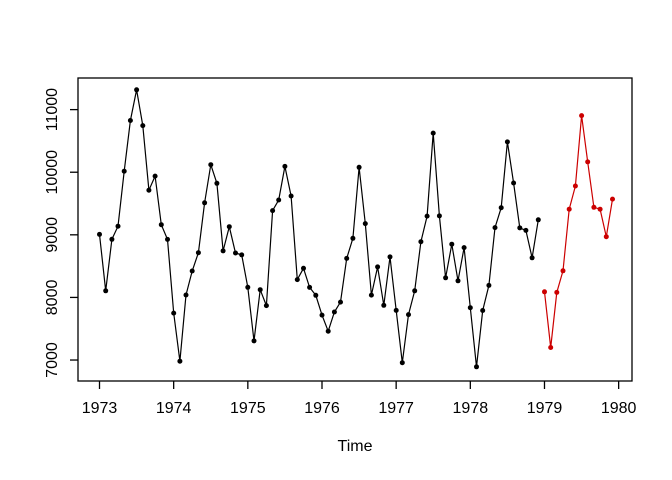 Image resolution: width=672 pixels, height=480 pixels. I want to click on y-axis-tick-label: 10000, so click(52, 172).